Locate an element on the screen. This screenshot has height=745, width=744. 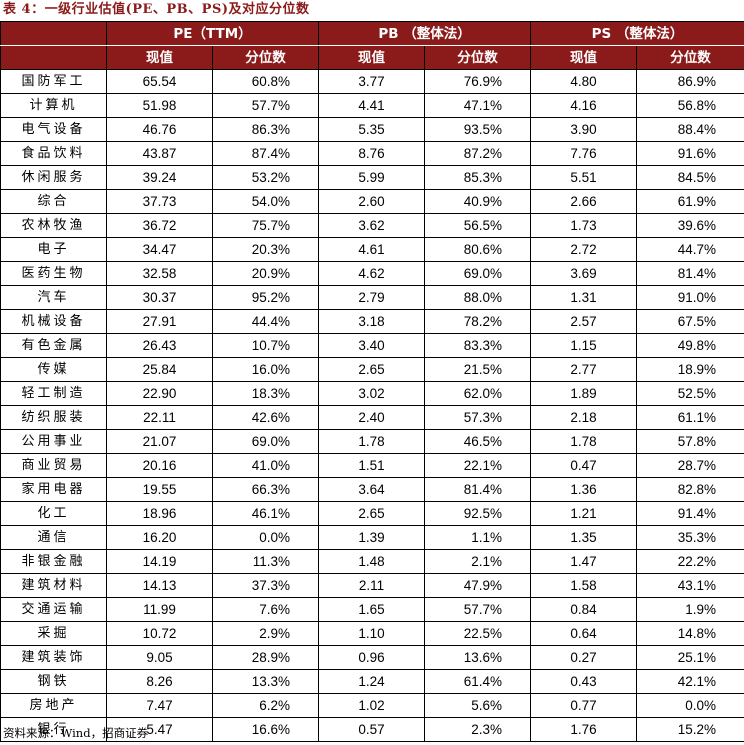
pb-percentile: 80.6% is located at coordinates (477, 249).